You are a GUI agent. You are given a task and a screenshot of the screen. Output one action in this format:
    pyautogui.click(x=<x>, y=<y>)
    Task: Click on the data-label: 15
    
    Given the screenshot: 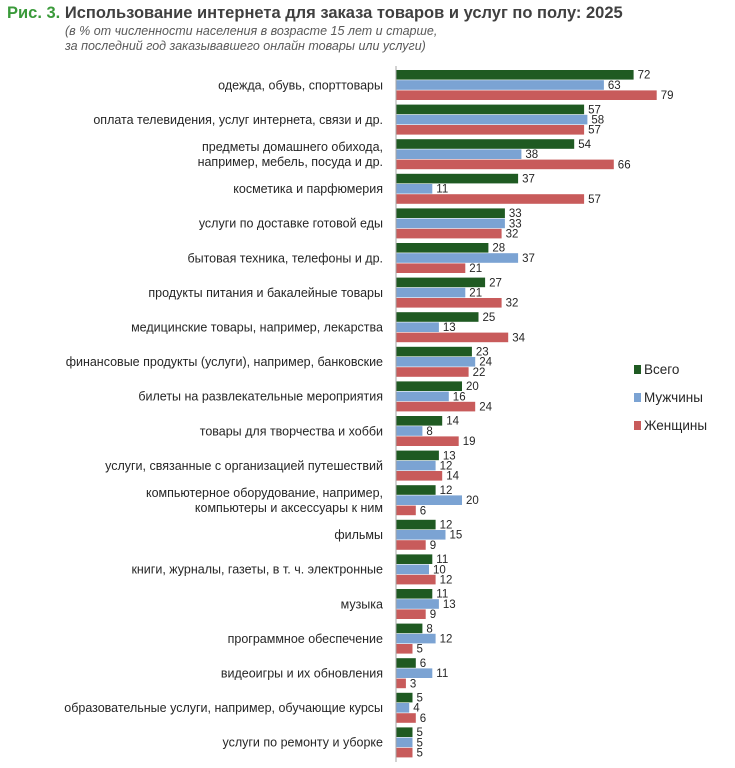 What is the action you would take?
    pyautogui.click(x=456, y=536)
    